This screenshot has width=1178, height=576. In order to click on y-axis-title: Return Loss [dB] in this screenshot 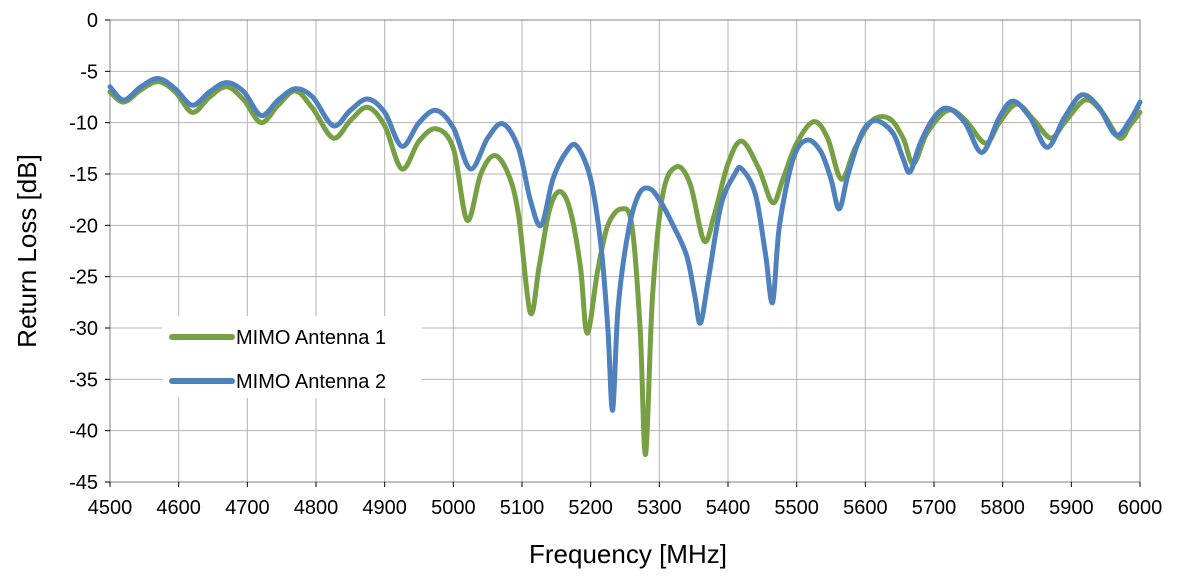, I will do `click(27, 251)`.